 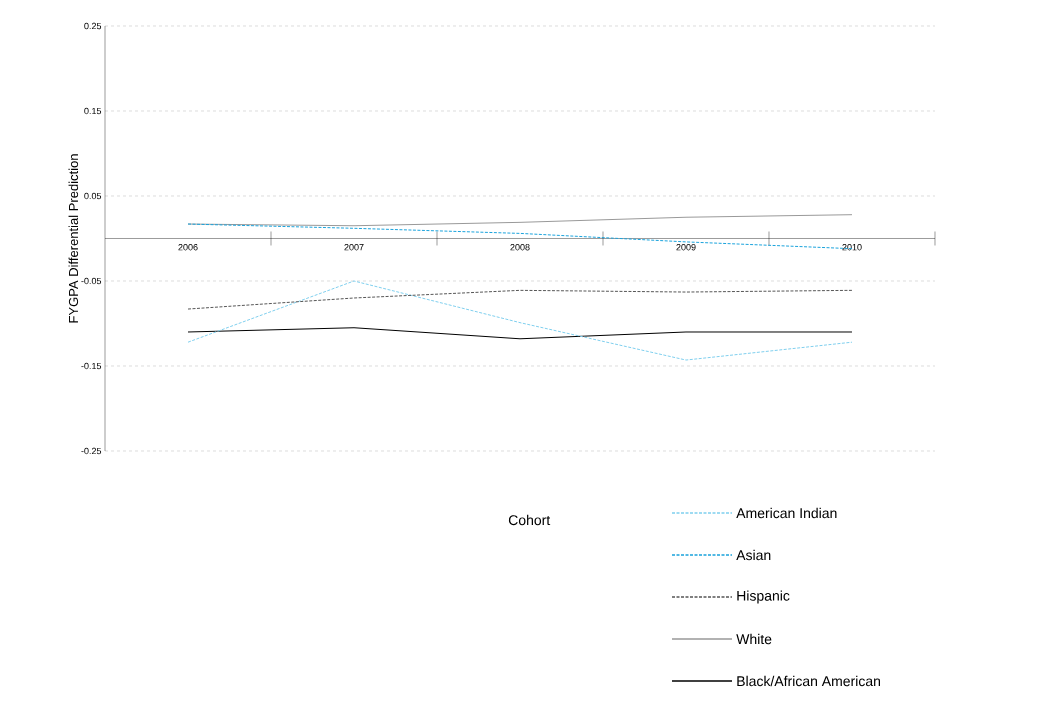 What do you see at coordinates (354, 247) in the screenshot?
I see `x-tick-label: 2007` at bounding box center [354, 247].